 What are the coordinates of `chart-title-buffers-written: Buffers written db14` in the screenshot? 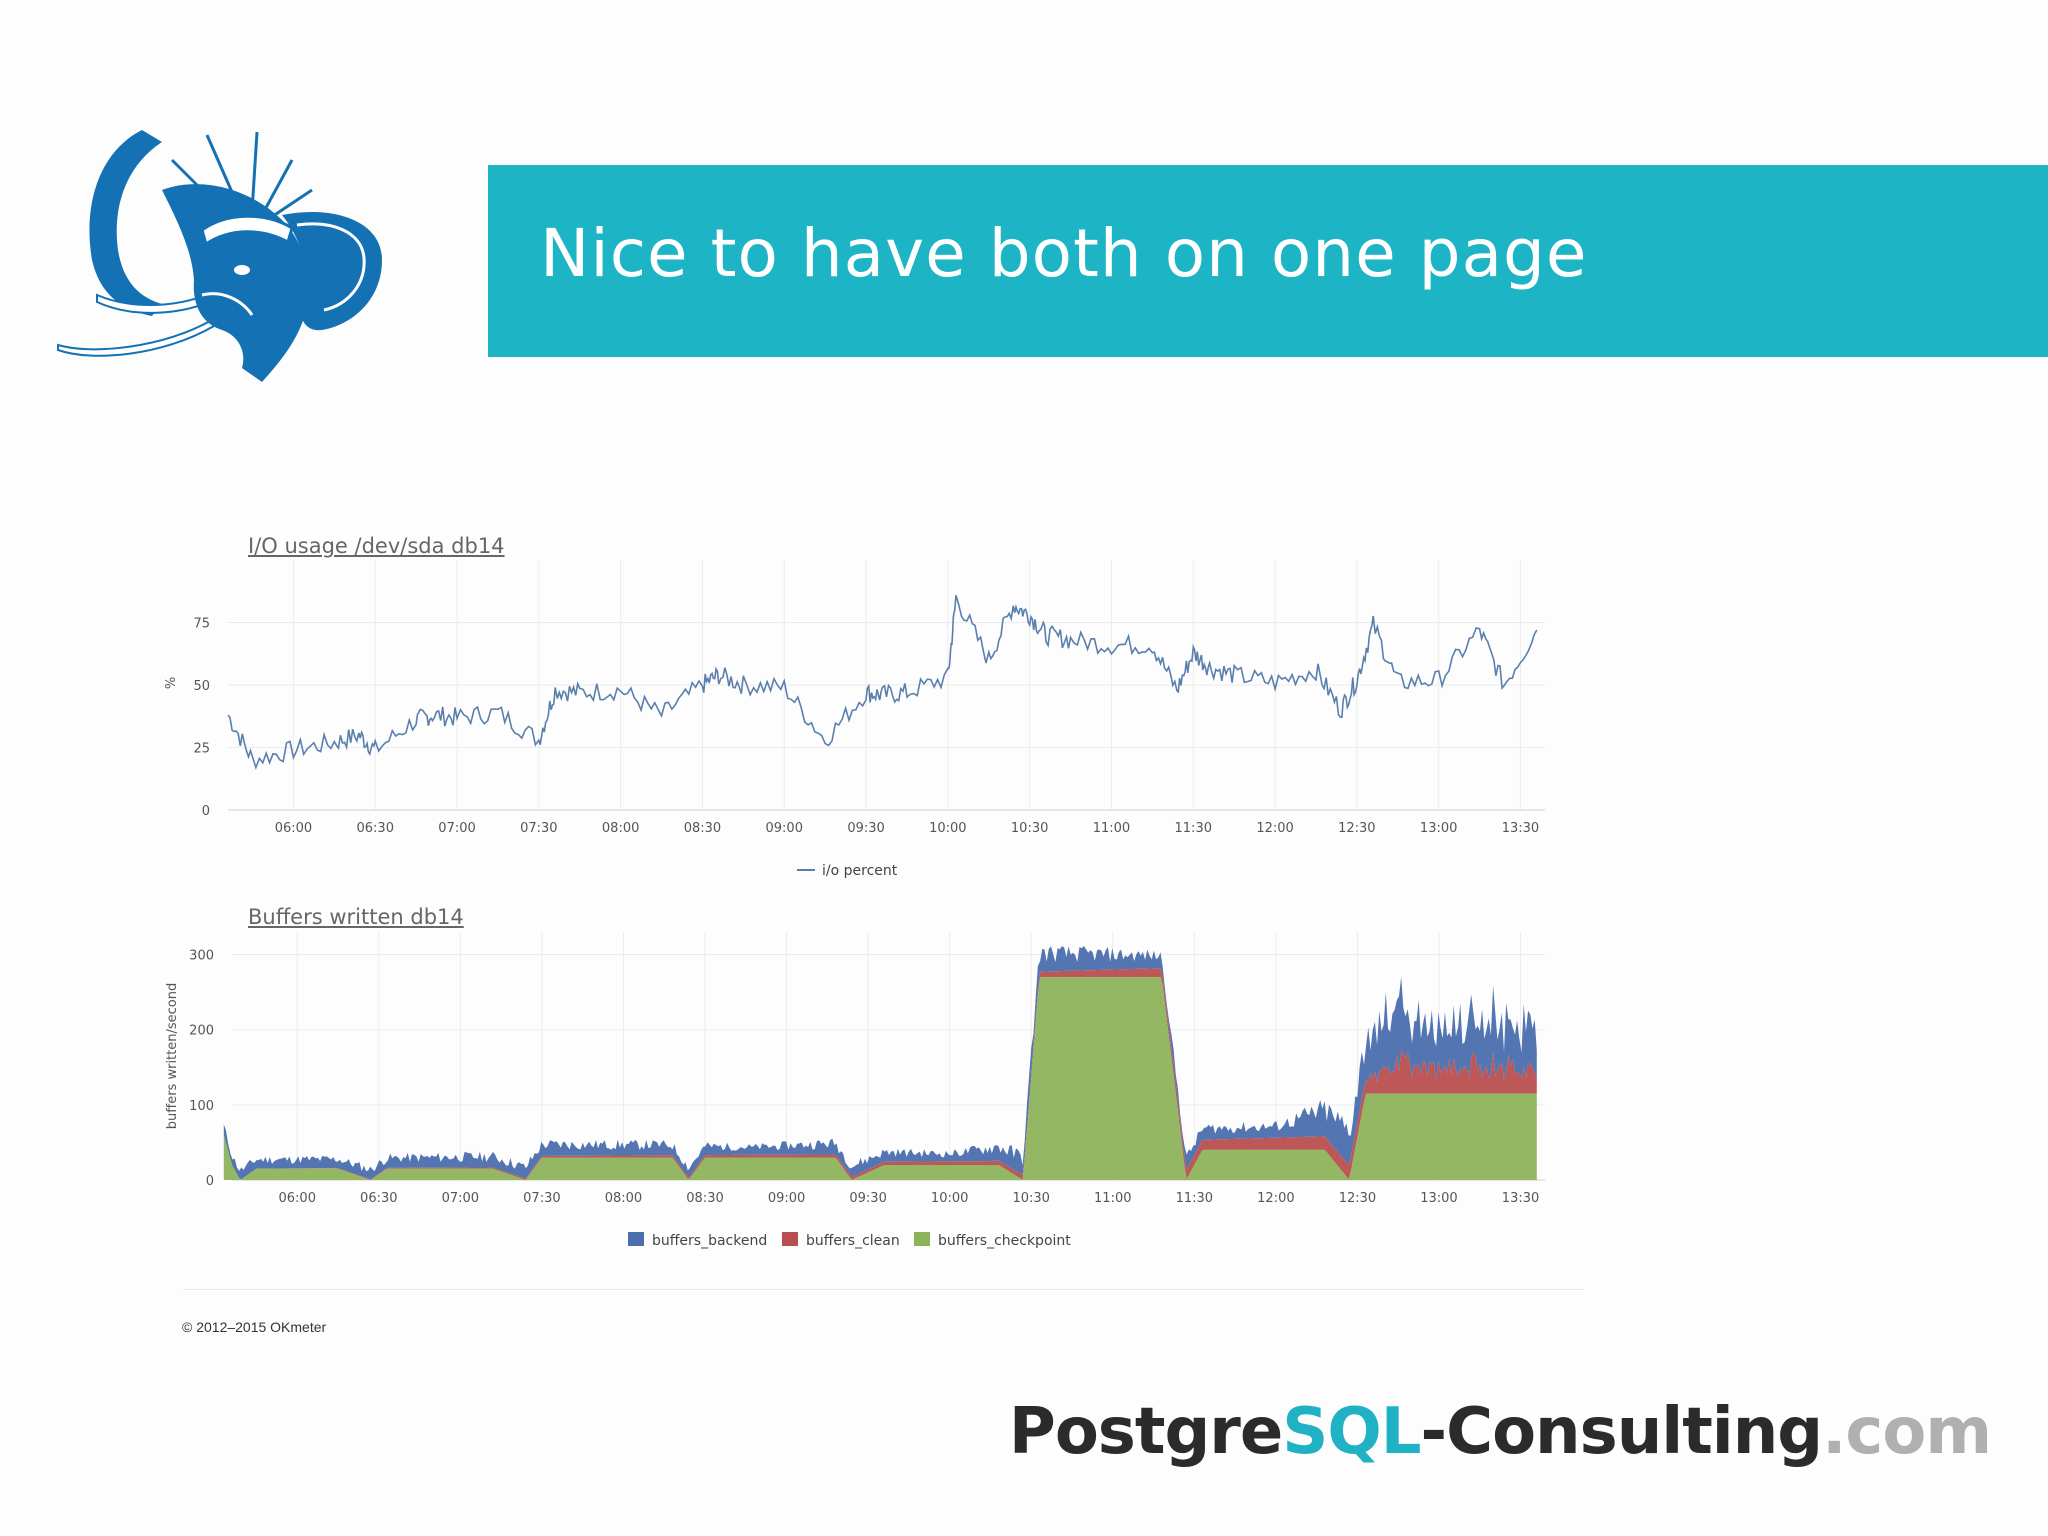 It's located at (356, 917).